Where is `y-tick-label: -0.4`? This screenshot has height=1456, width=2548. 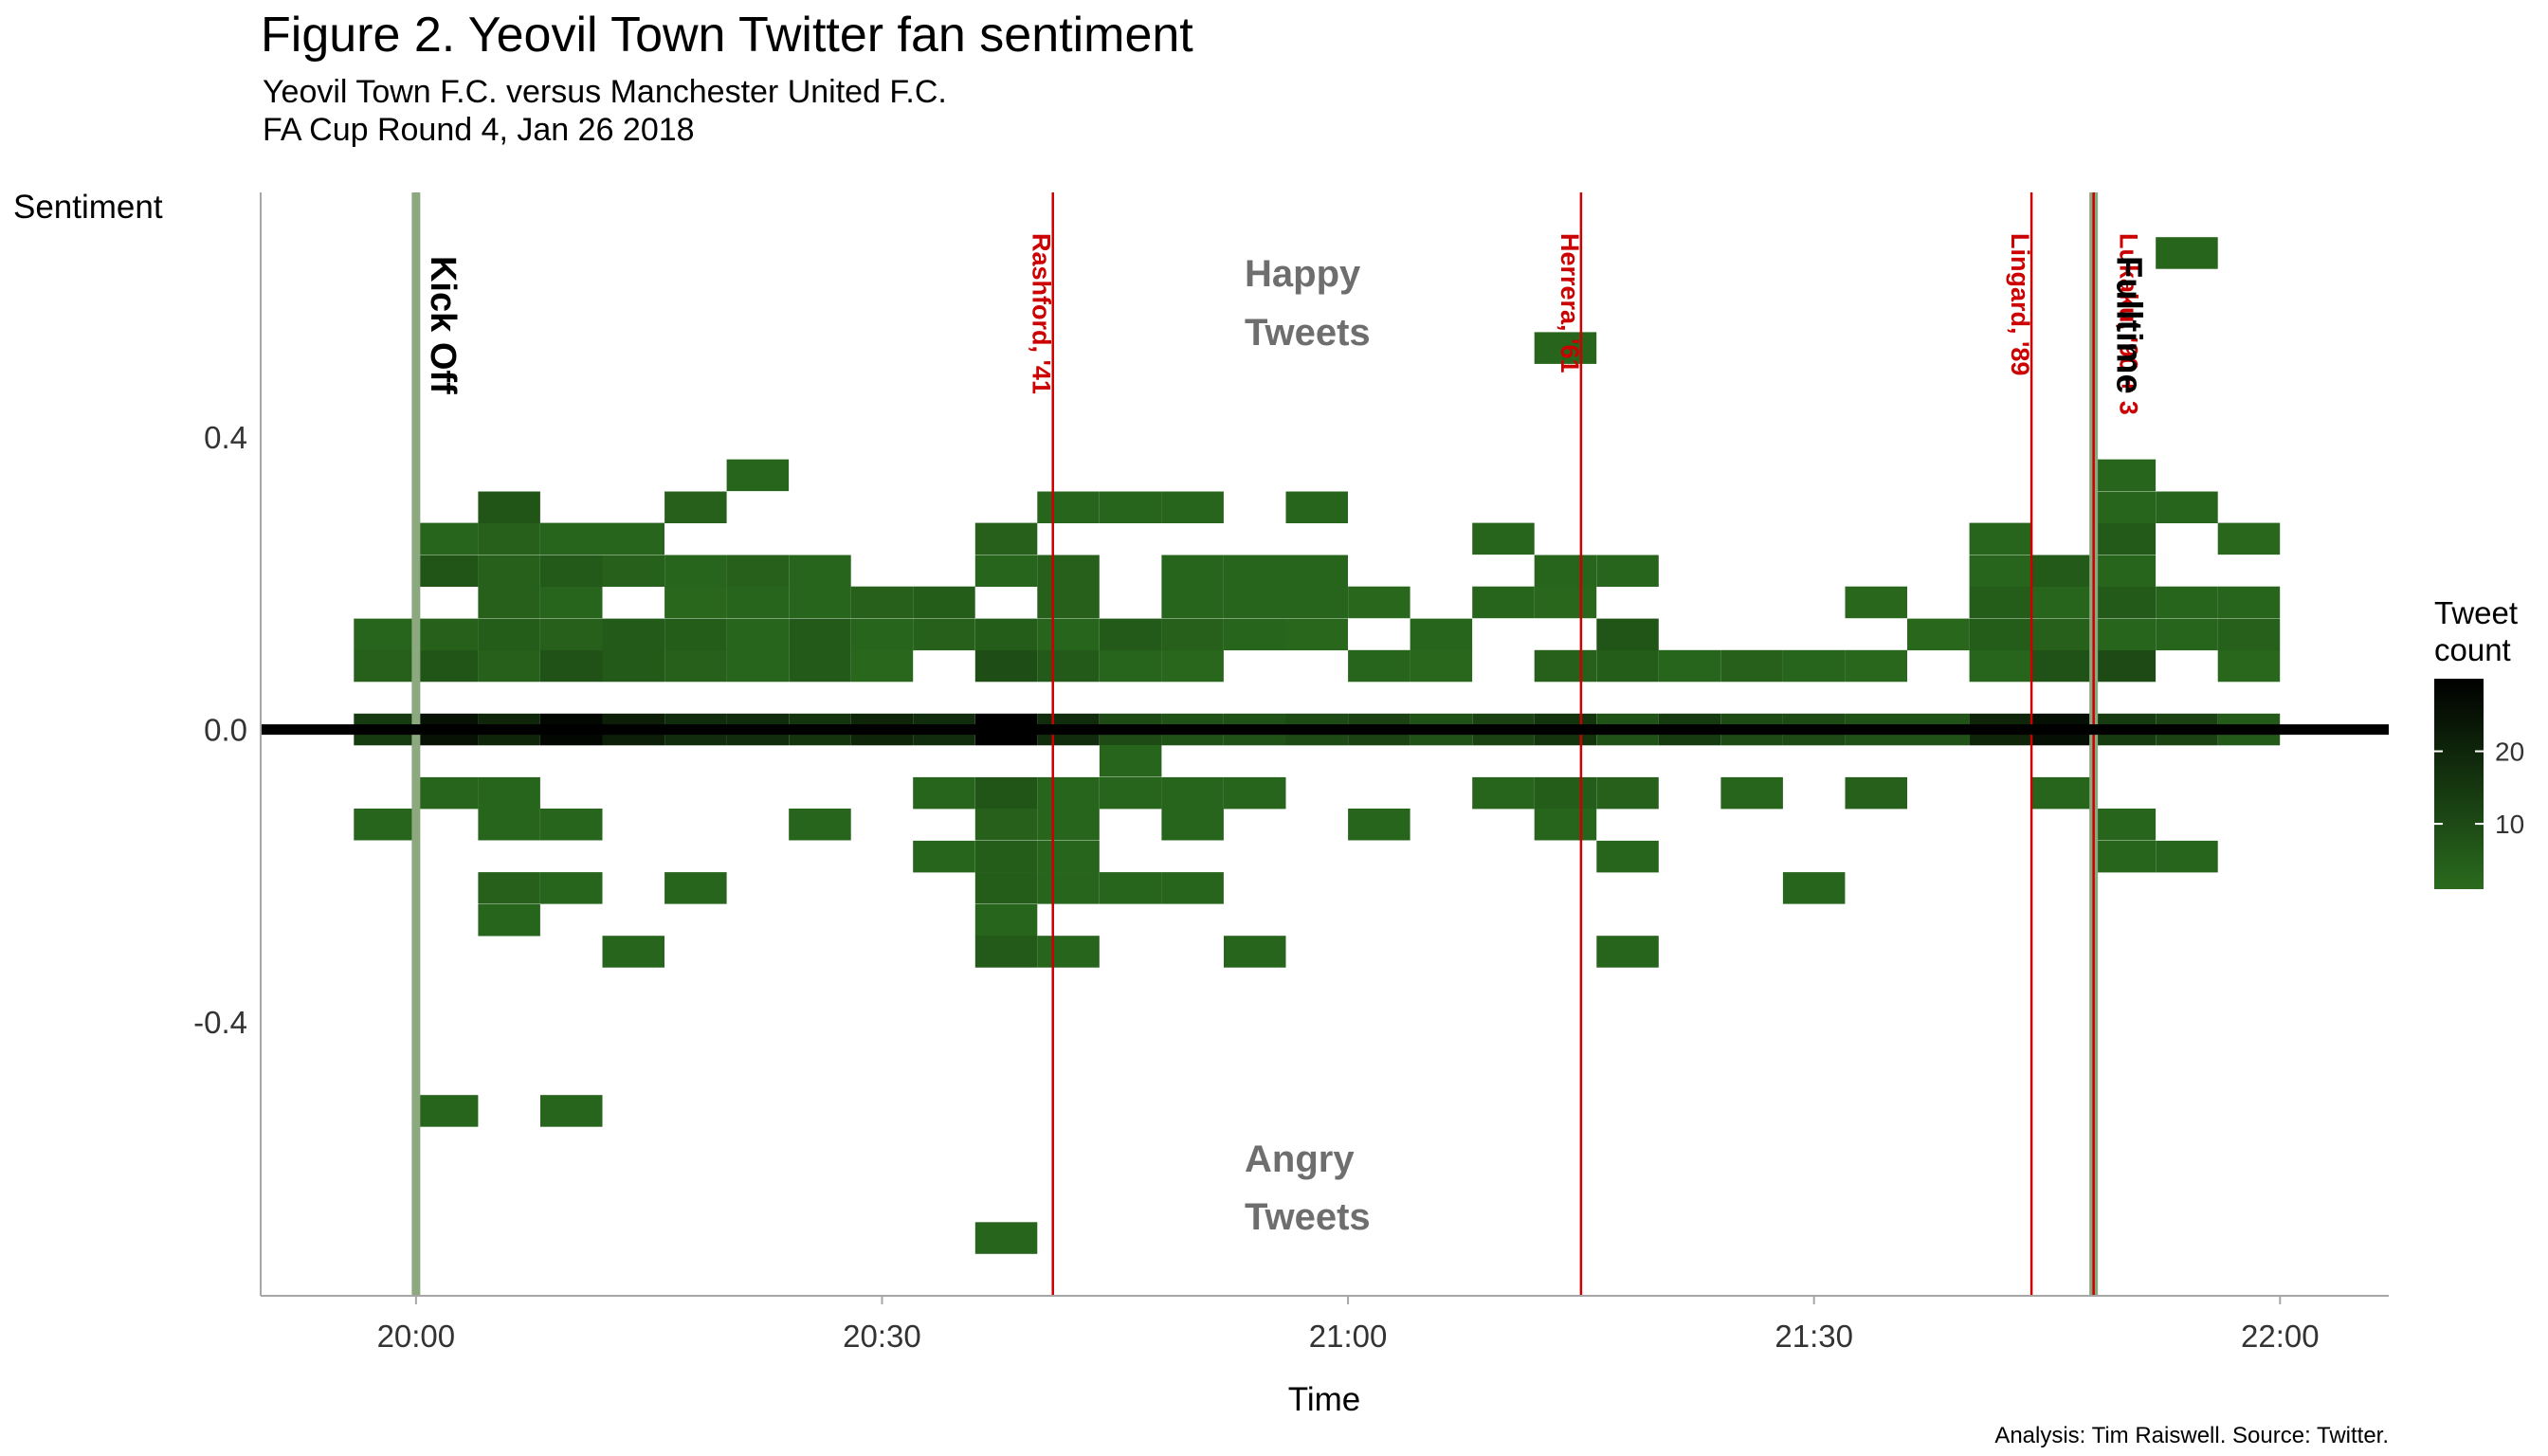
y-tick-label: -0.4 is located at coordinates (220, 1022).